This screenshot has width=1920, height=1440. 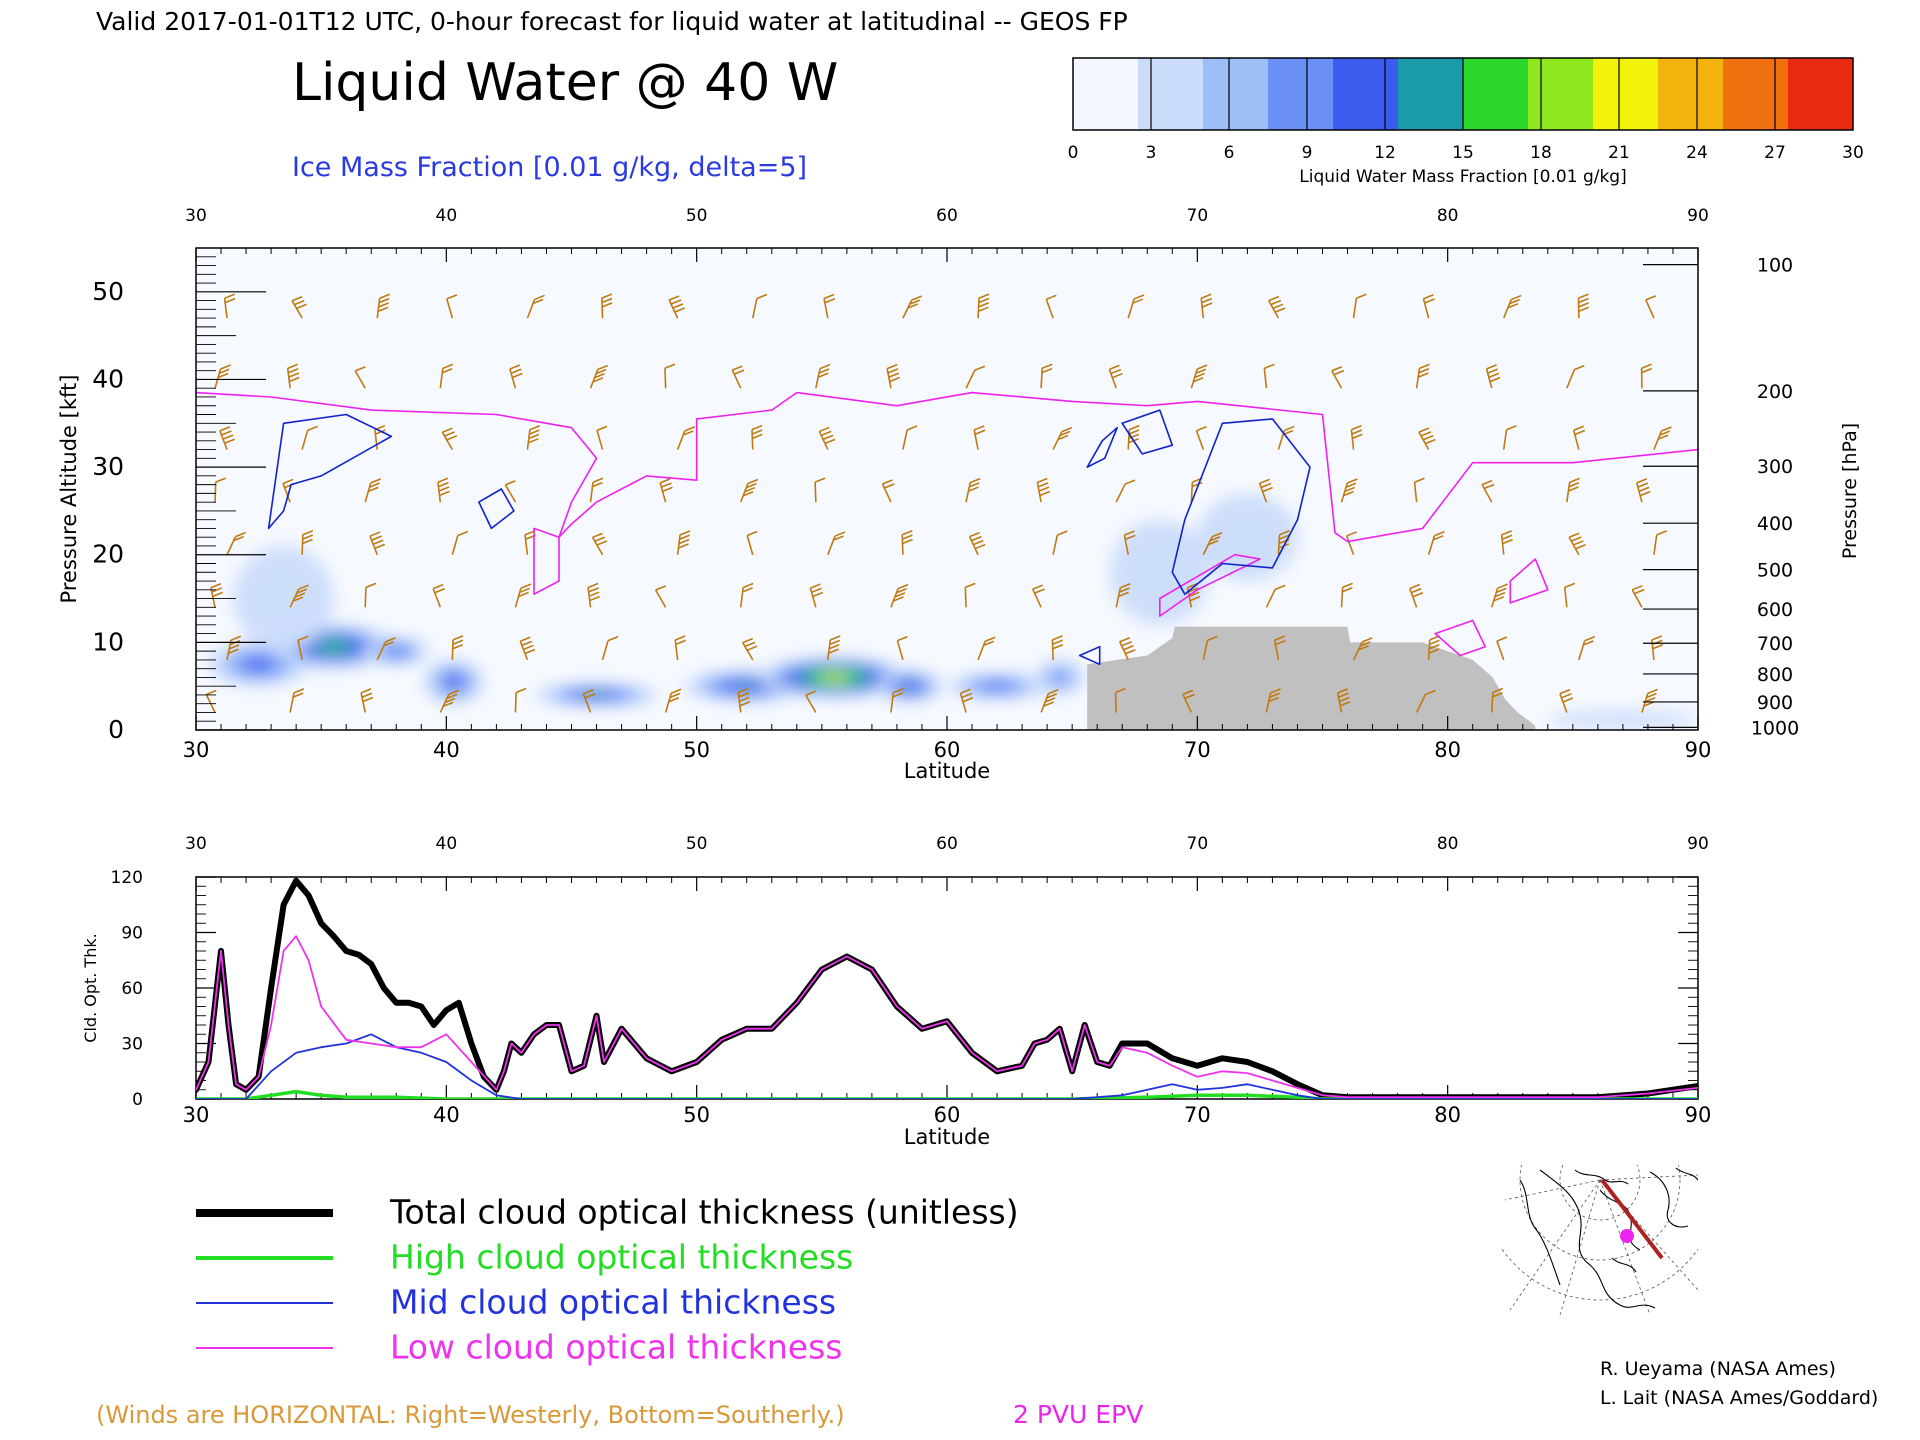 I want to click on top-x-tick-label: 60, so click(x=947, y=750).